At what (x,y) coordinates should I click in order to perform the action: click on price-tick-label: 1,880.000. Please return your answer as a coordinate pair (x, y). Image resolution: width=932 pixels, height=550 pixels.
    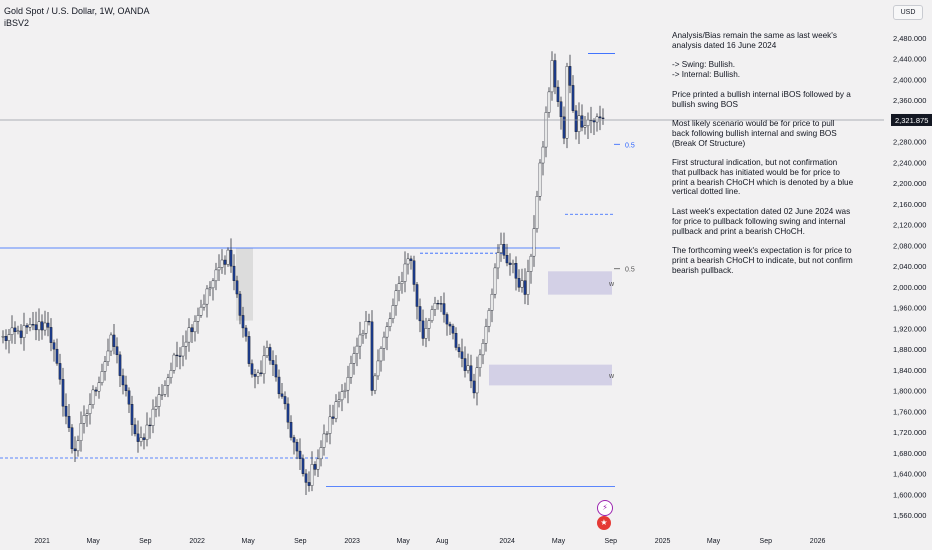
    Looking at the image, I should click on (909, 349).